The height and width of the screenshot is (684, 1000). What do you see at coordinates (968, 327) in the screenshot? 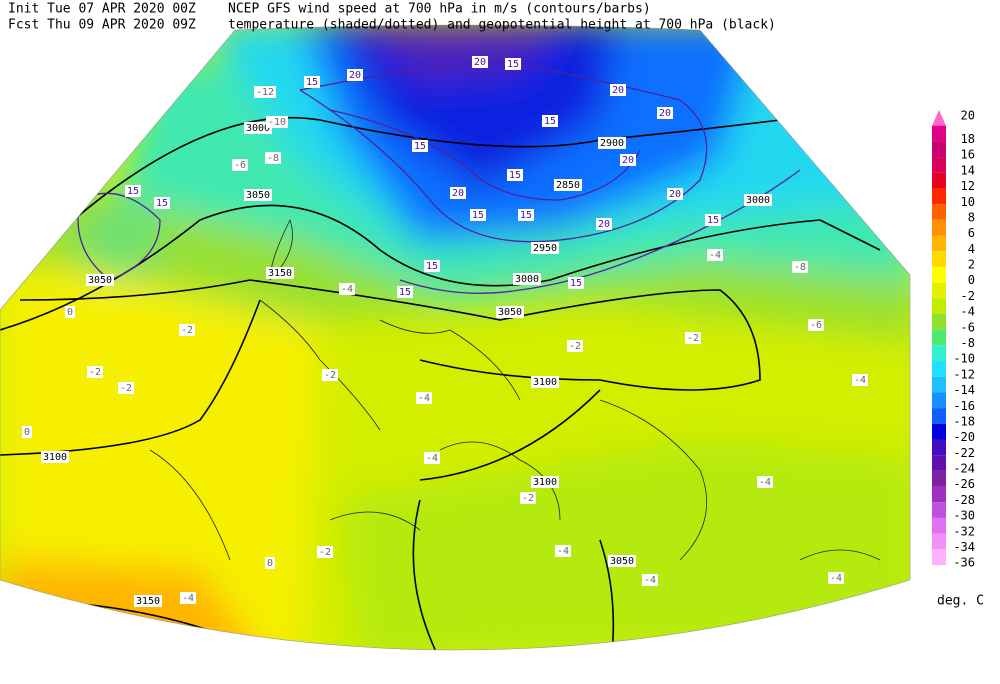
I see `colorbar-label: -6` at bounding box center [968, 327].